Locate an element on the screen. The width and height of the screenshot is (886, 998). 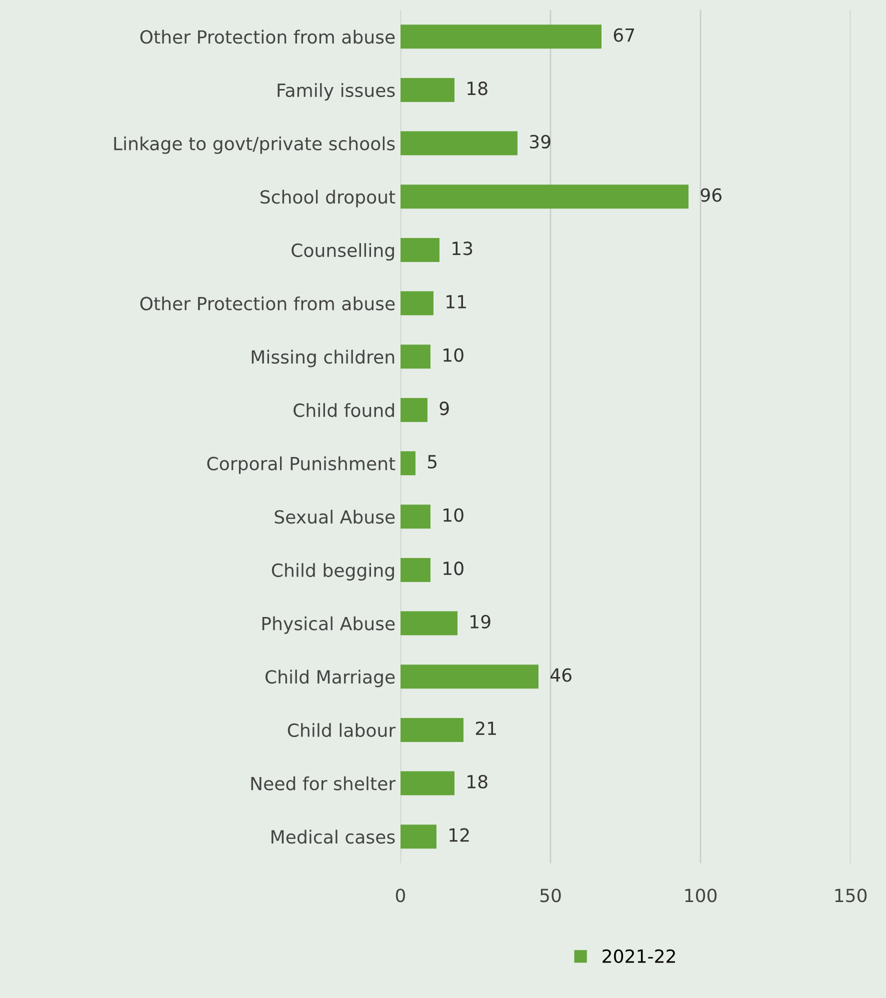
y-tick-label: Child found is located at coordinates (344, 410).